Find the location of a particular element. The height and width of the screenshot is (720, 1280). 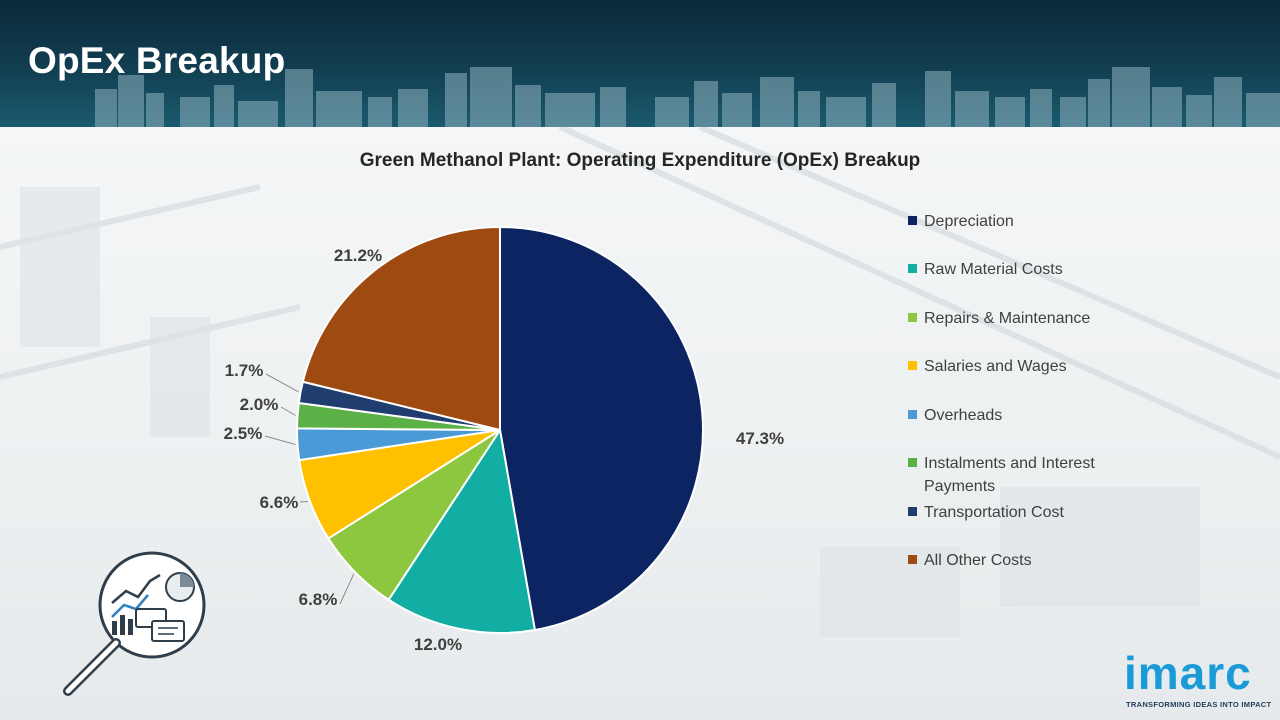

legend-item: All Other Costs is located at coordinates (1026, 560).